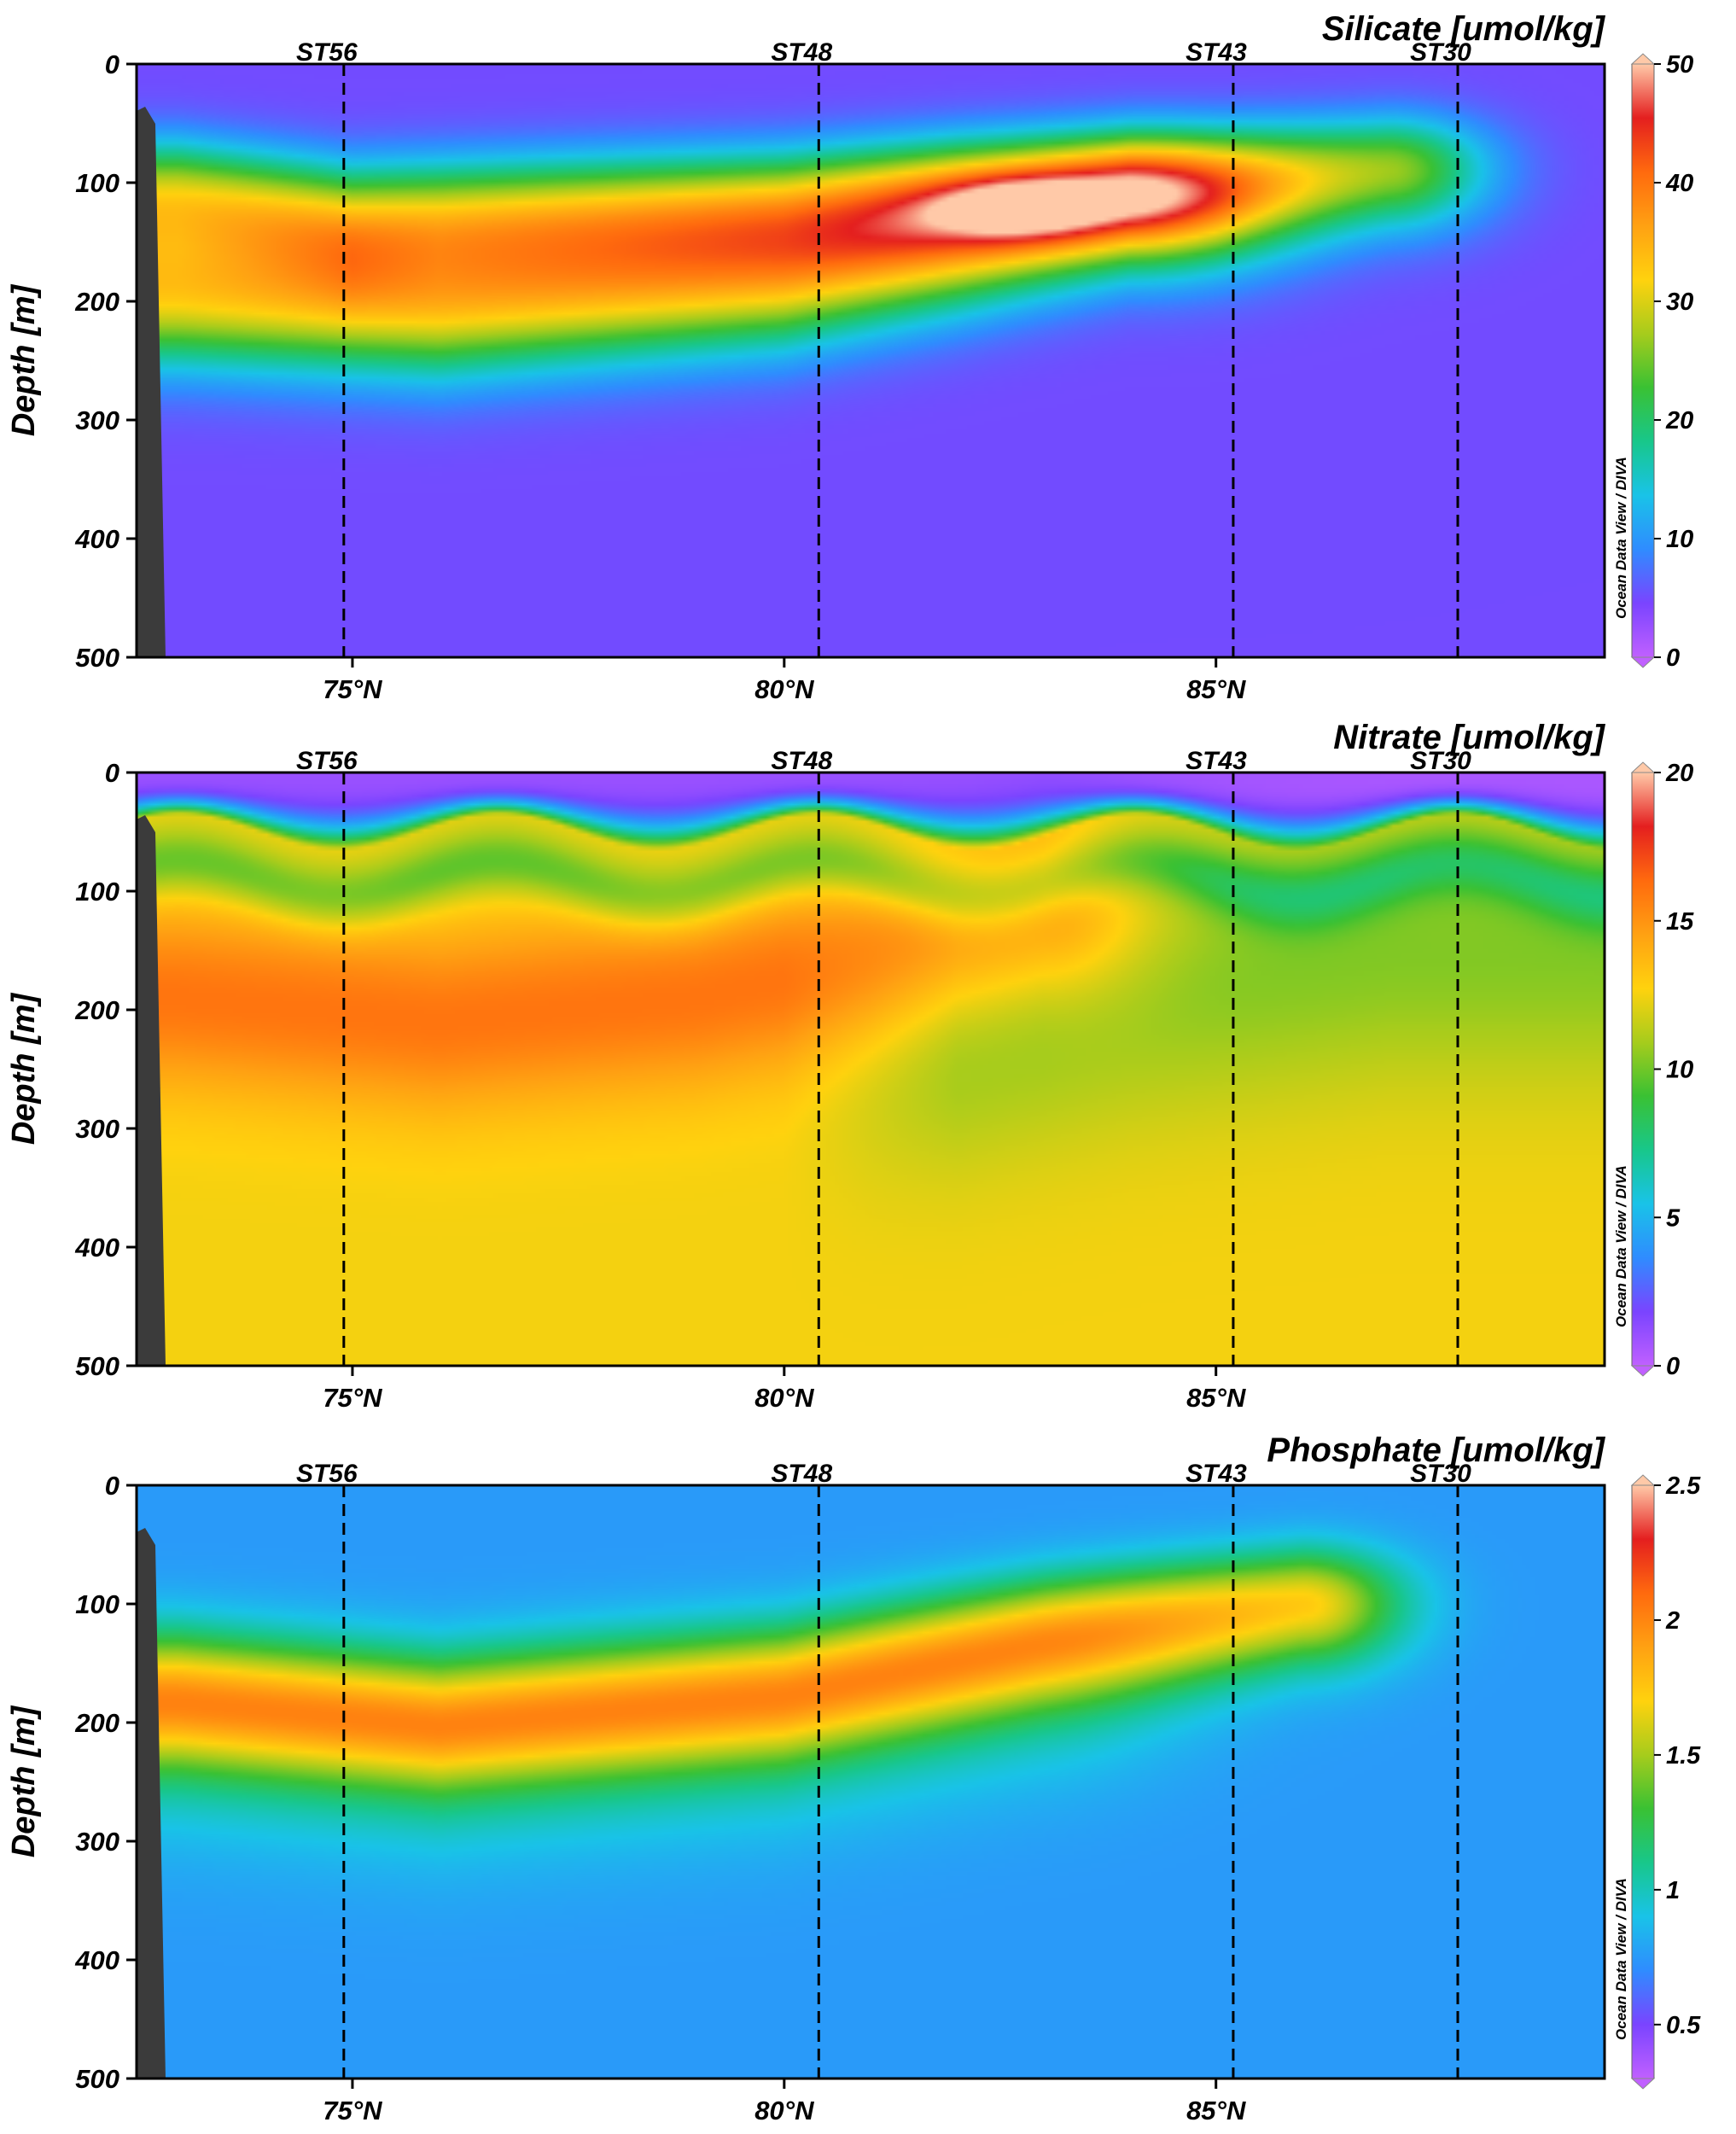 This screenshot has width=1736, height=2134. I want to click on colorbar-tick-label: 5, so click(1673, 1218).